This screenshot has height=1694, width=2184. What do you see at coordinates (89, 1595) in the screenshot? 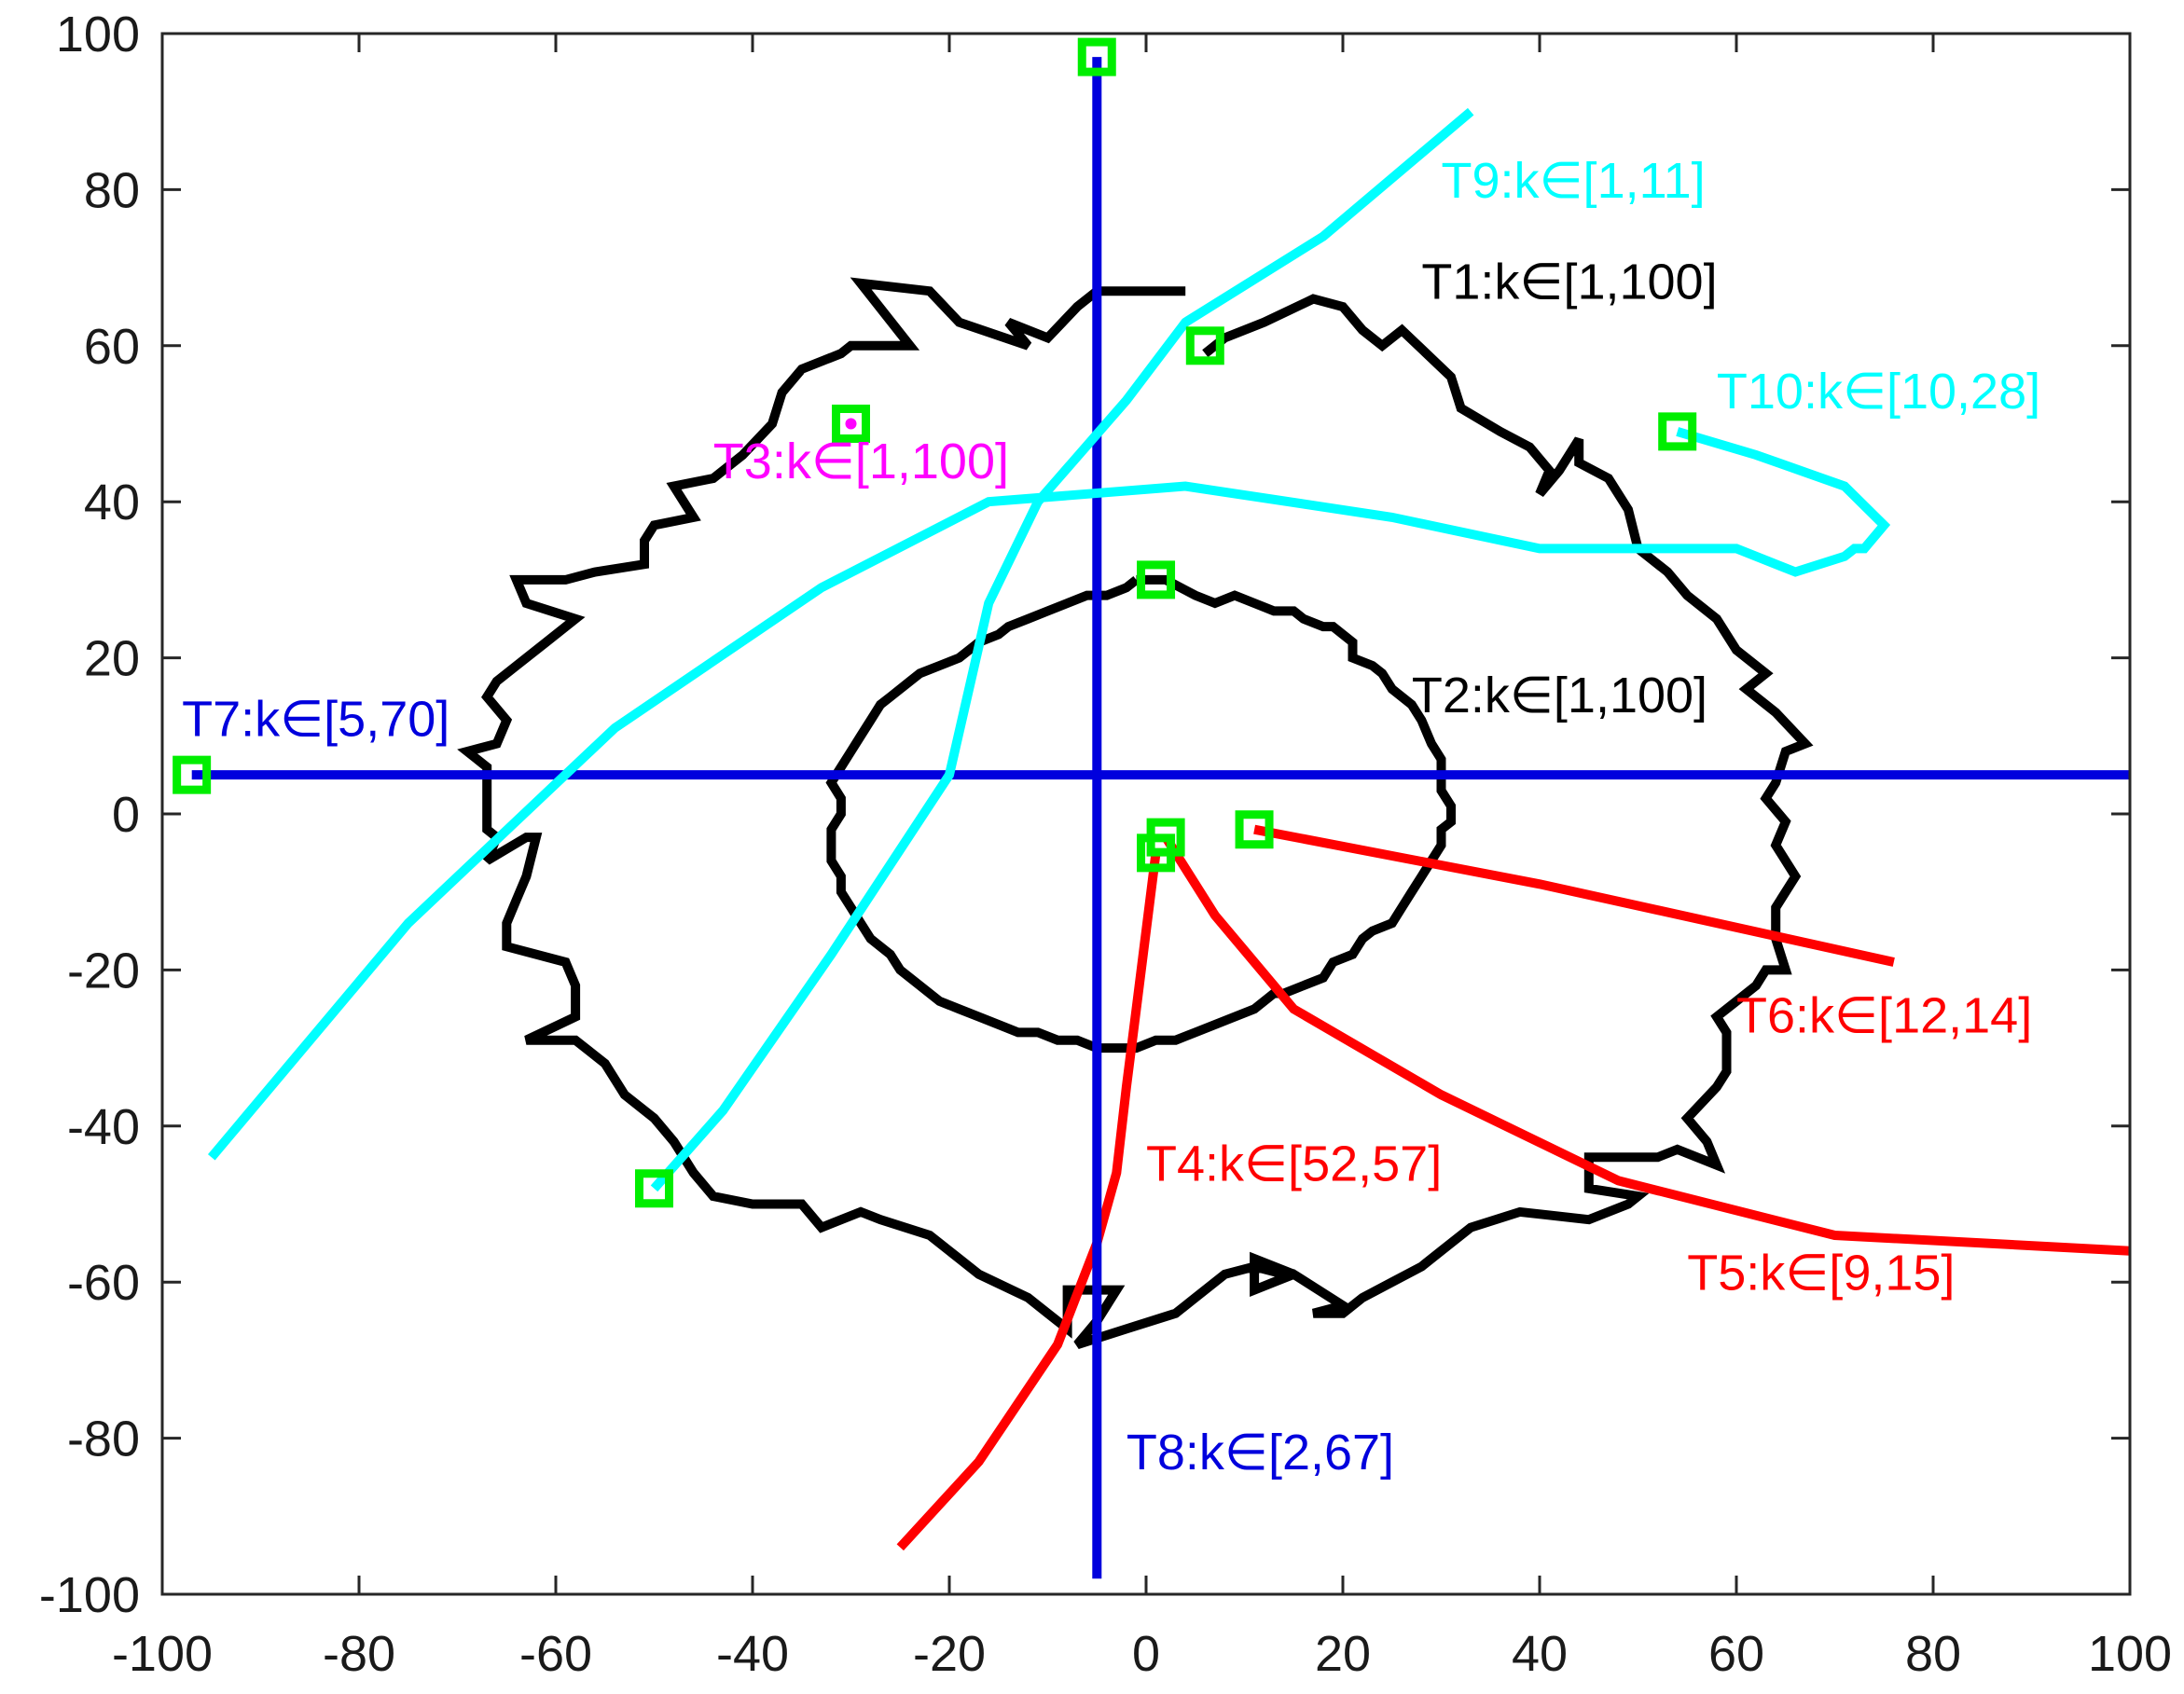
I see `y-tick-label: -100` at bounding box center [89, 1595].